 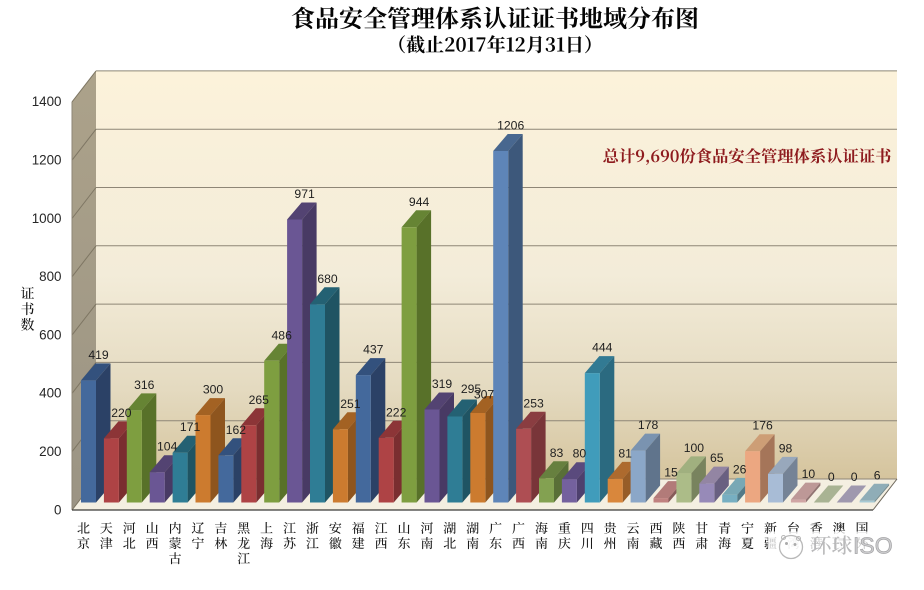 I want to click on svg-text: 10, so click(x=809, y=474).